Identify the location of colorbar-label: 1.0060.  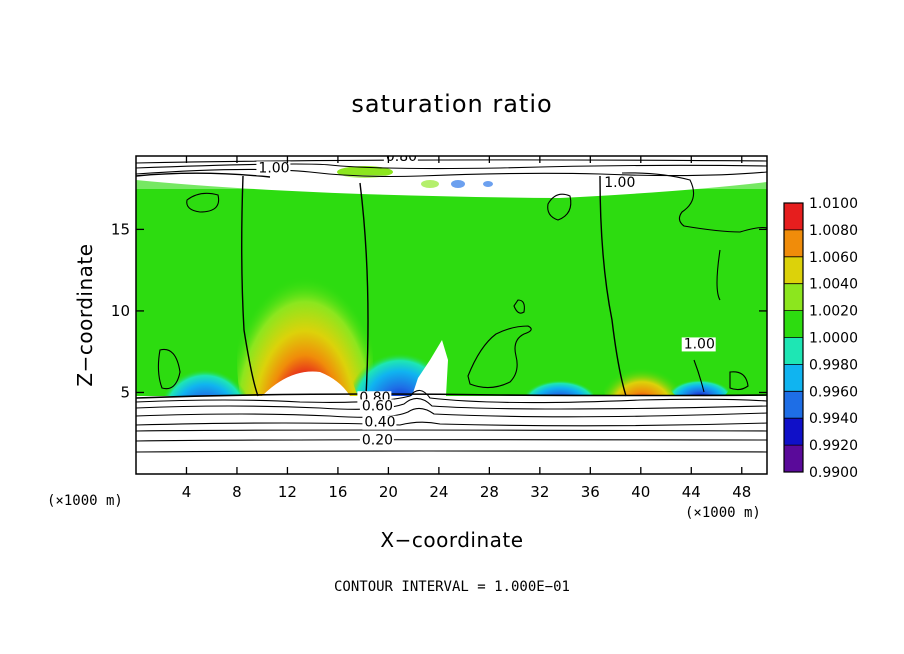
(833, 258).